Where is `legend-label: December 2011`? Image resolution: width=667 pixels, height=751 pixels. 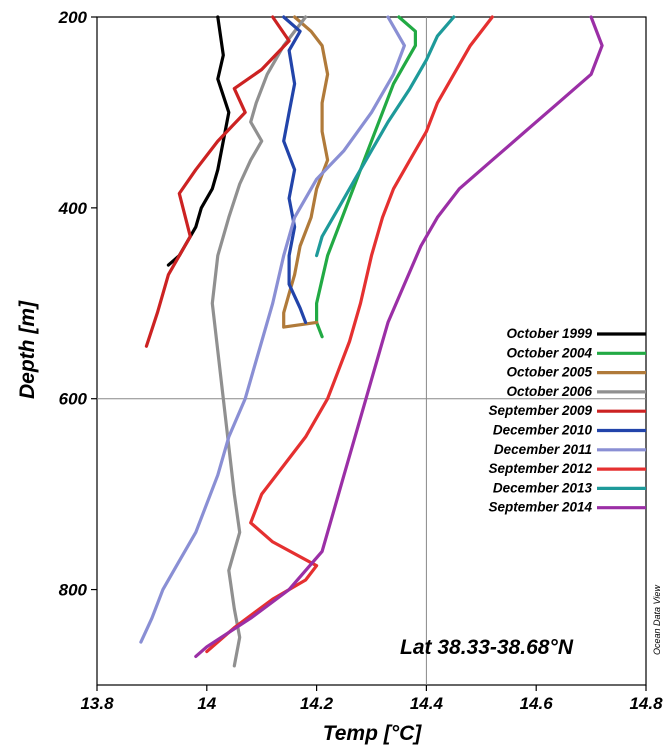
legend-label: December 2011 is located at coordinates (543, 449).